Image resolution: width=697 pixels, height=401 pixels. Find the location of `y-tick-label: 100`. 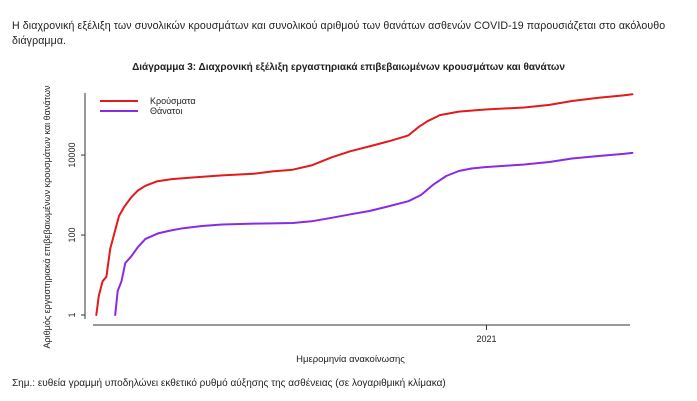

y-tick-label: 100 is located at coordinates (72, 235).